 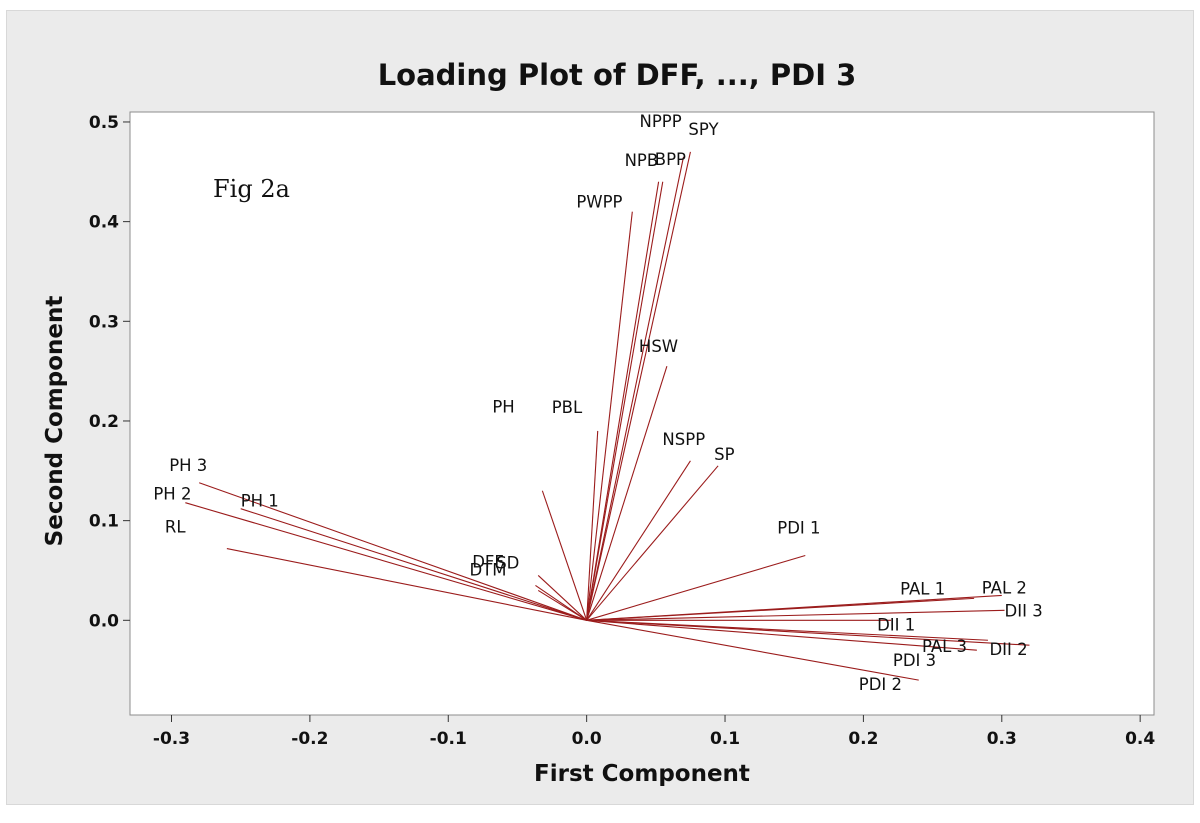 What do you see at coordinates (309, 739) in the screenshot?
I see `x-tick-label: -0.2` at bounding box center [309, 739].